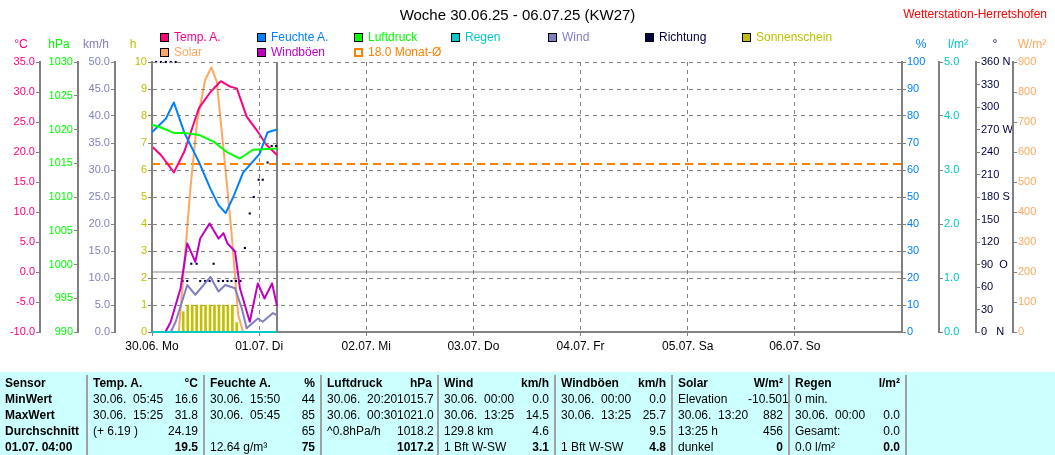  I want to click on text: 30.06. 05:45, so click(128, 399).